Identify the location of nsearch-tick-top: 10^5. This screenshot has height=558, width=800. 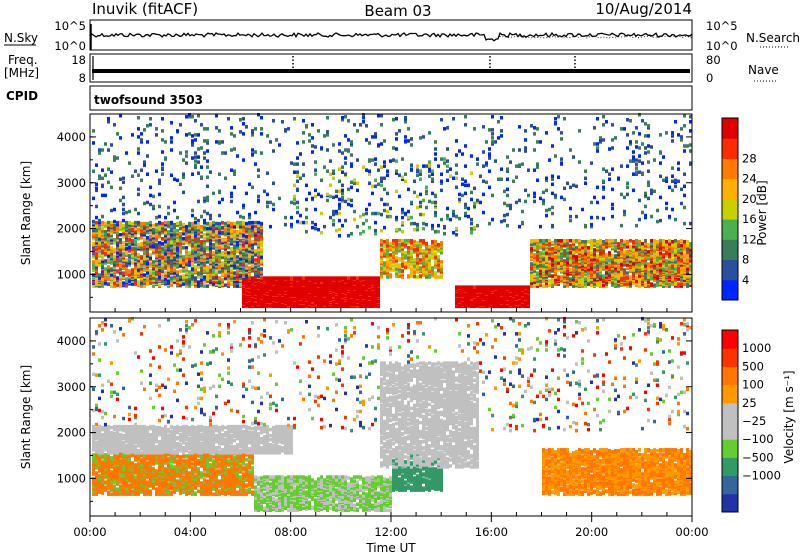
(722, 26).